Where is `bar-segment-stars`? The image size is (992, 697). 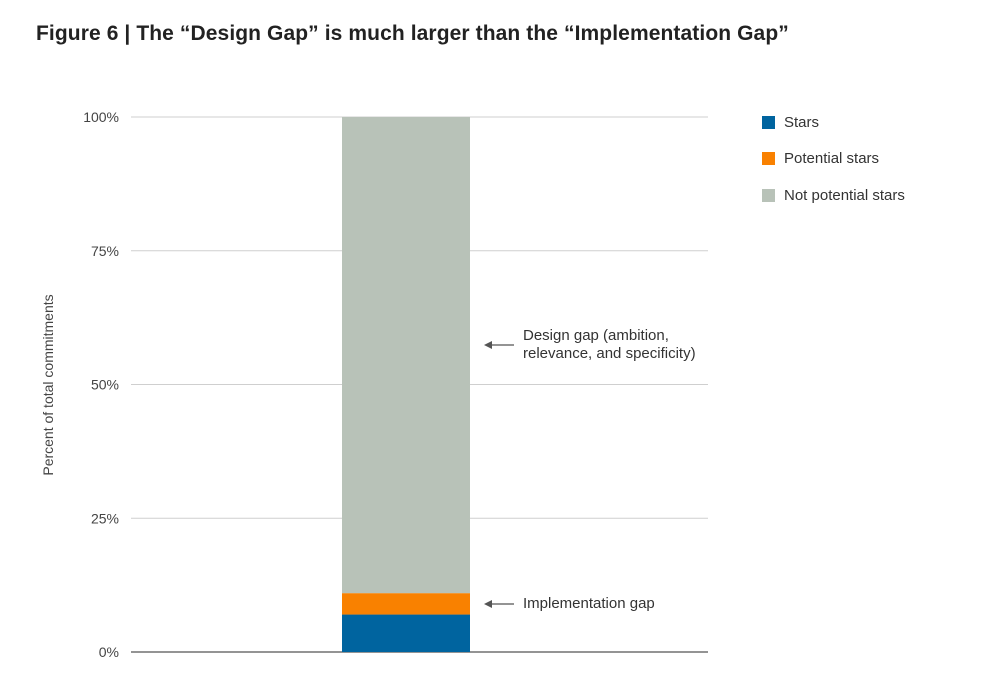 bar-segment-stars is located at coordinates (406, 633).